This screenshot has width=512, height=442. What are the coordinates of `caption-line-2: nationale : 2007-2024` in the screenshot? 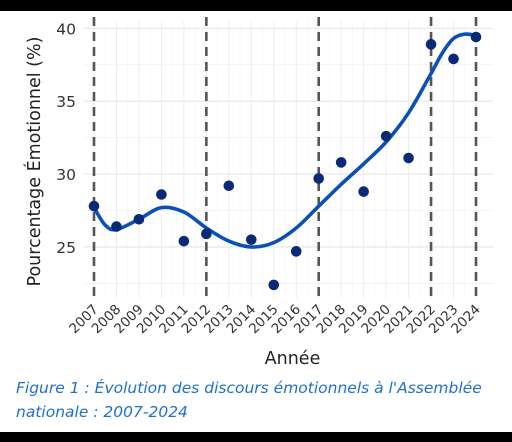 It's located at (102, 412).